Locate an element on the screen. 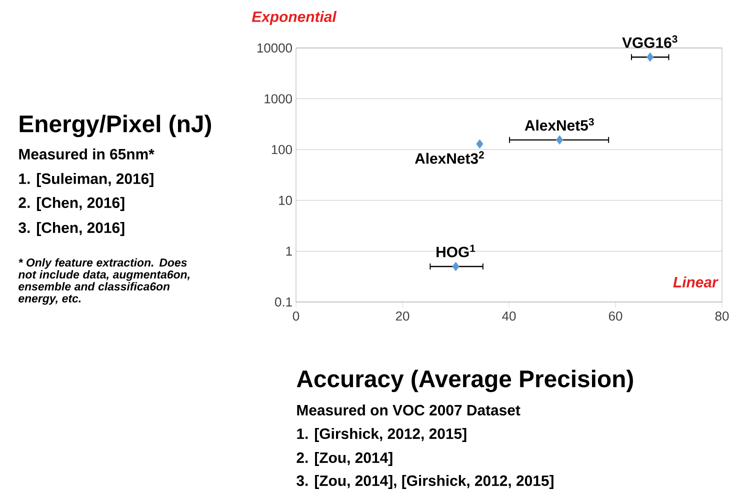 Image resolution: width=748 pixels, height=493 pixels. y-tick-label: 100 is located at coordinates (282, 149).